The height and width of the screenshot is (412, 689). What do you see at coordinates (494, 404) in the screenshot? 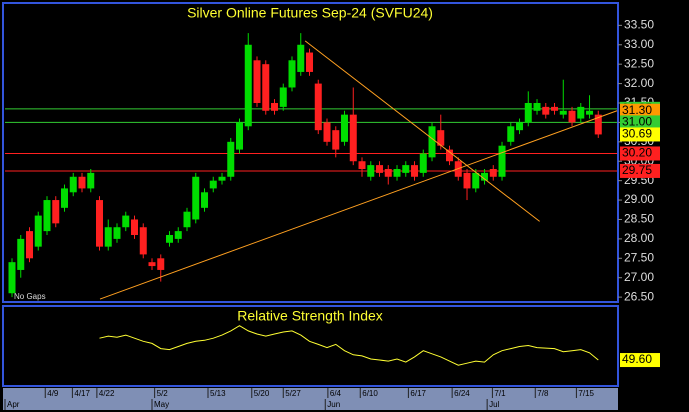
I see `month-label: Jul` at bounding box center [494, 404].